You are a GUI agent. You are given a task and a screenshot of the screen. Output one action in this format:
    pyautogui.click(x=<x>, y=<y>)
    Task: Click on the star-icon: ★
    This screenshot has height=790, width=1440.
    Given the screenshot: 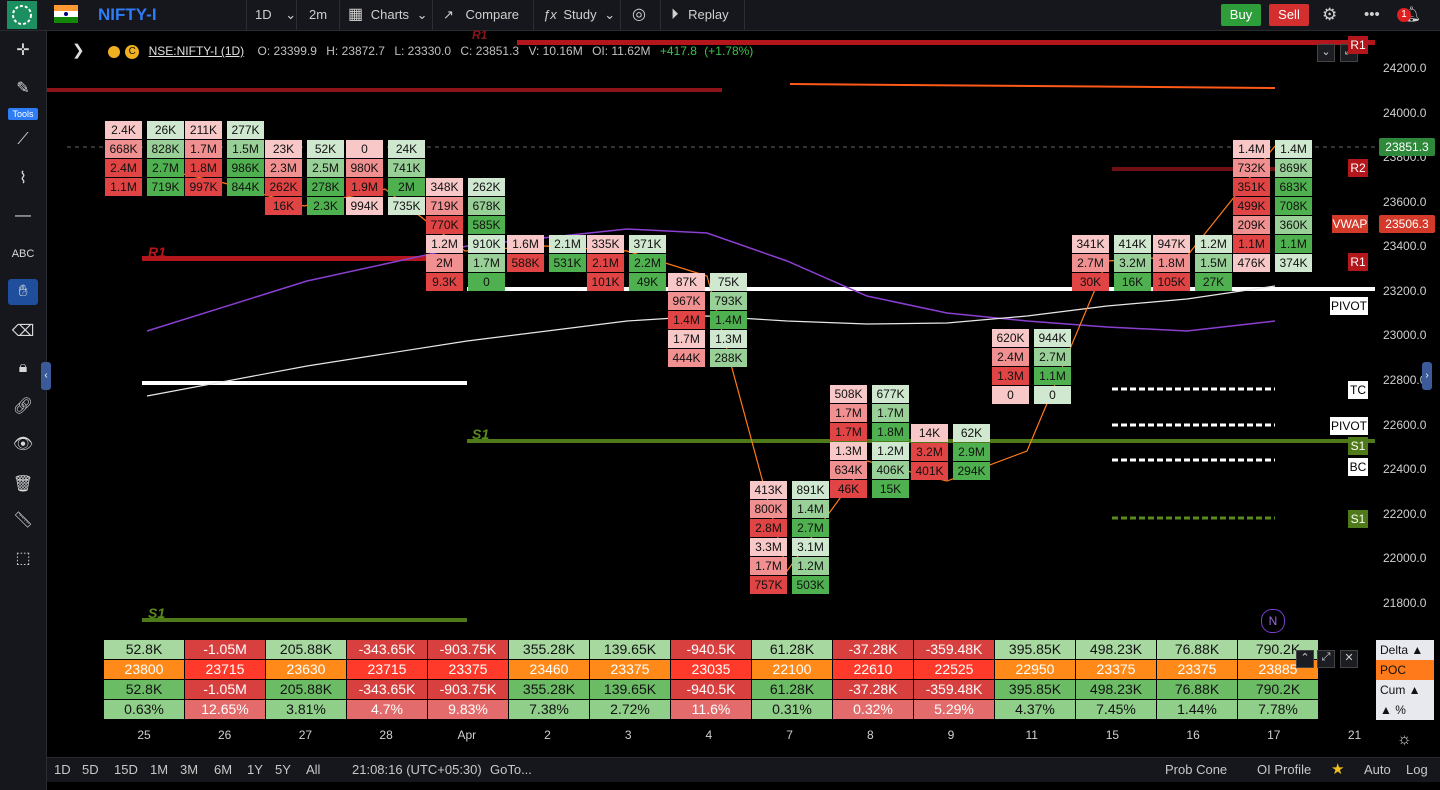 What is the action you would take?
    pyautogui.click(x=1338, y=769)
    